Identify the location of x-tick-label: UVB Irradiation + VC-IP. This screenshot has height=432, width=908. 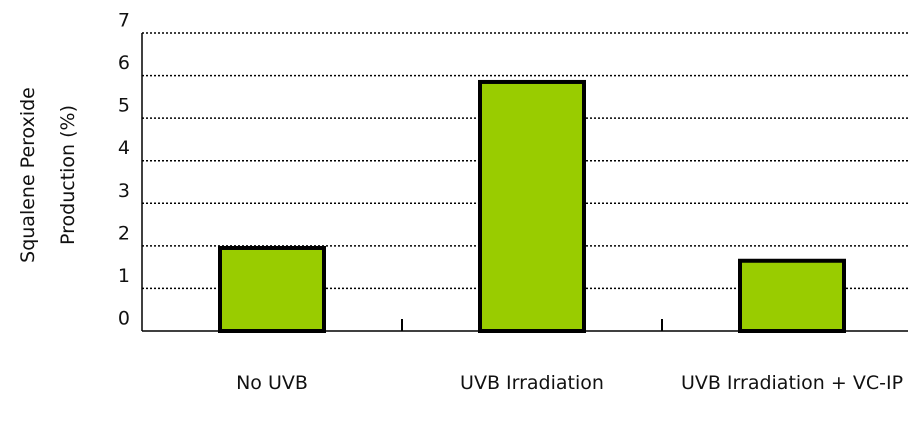
(792, 383).